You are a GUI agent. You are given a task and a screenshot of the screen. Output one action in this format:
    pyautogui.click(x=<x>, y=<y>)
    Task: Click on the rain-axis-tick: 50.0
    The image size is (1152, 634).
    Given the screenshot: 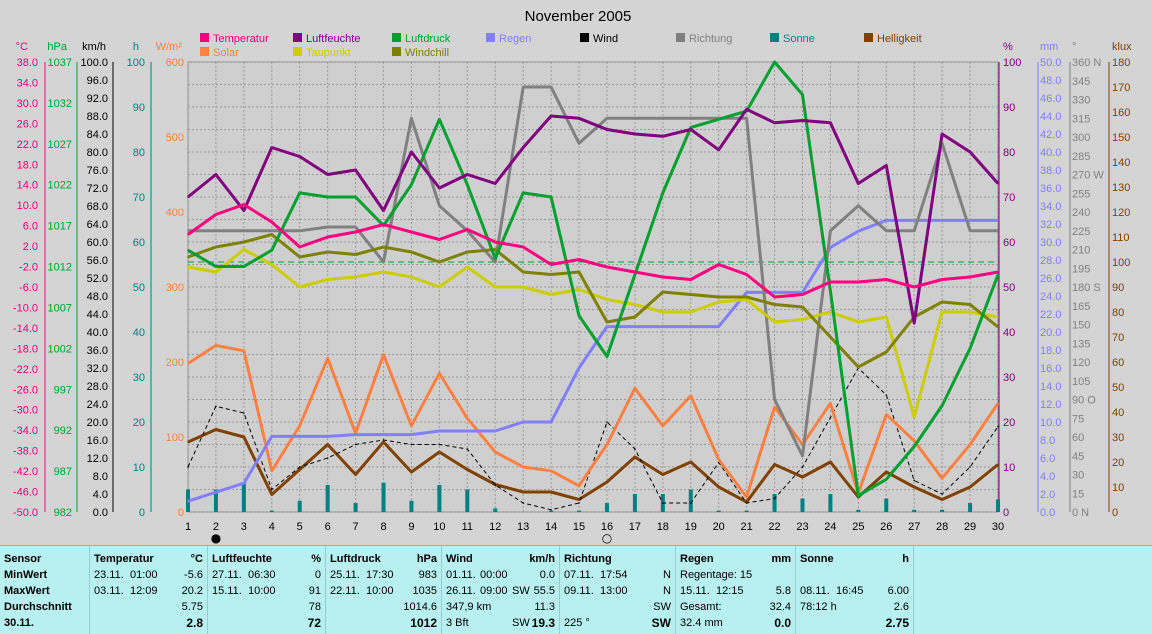 What is the action you would take?
    pyautogui.click(x=1050, y=63)
    